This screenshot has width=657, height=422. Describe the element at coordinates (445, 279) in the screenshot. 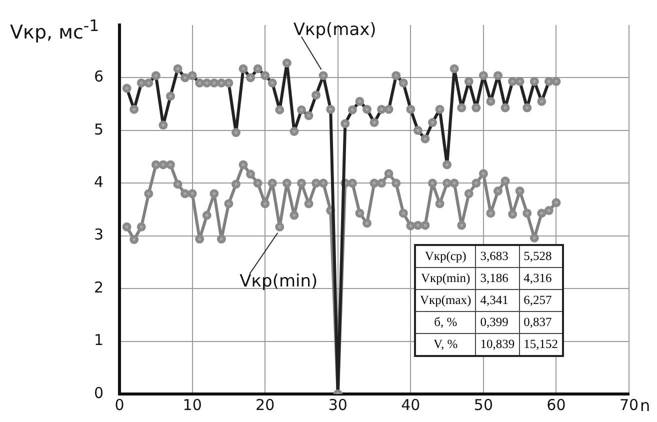

I see `annotation: Vкр(min)` at that location.